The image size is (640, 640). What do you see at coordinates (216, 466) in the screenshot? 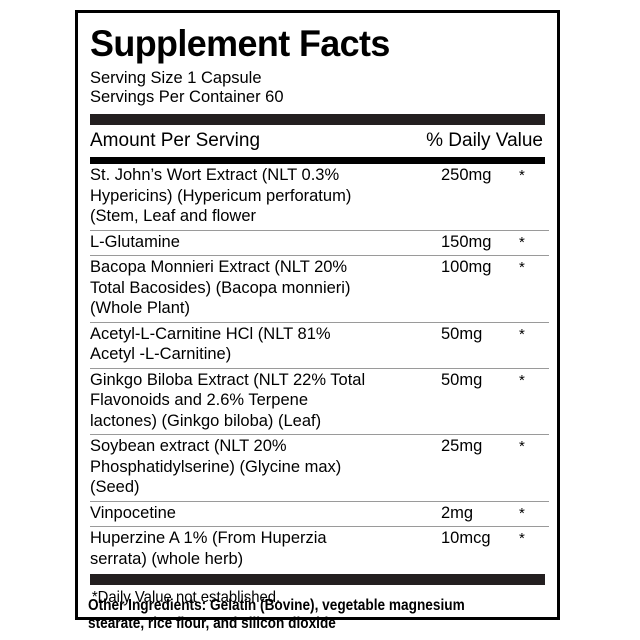
I see `ingredient-name-line: Phosphatidylserine) (Glycine max)` at bounding box center [216, 466].